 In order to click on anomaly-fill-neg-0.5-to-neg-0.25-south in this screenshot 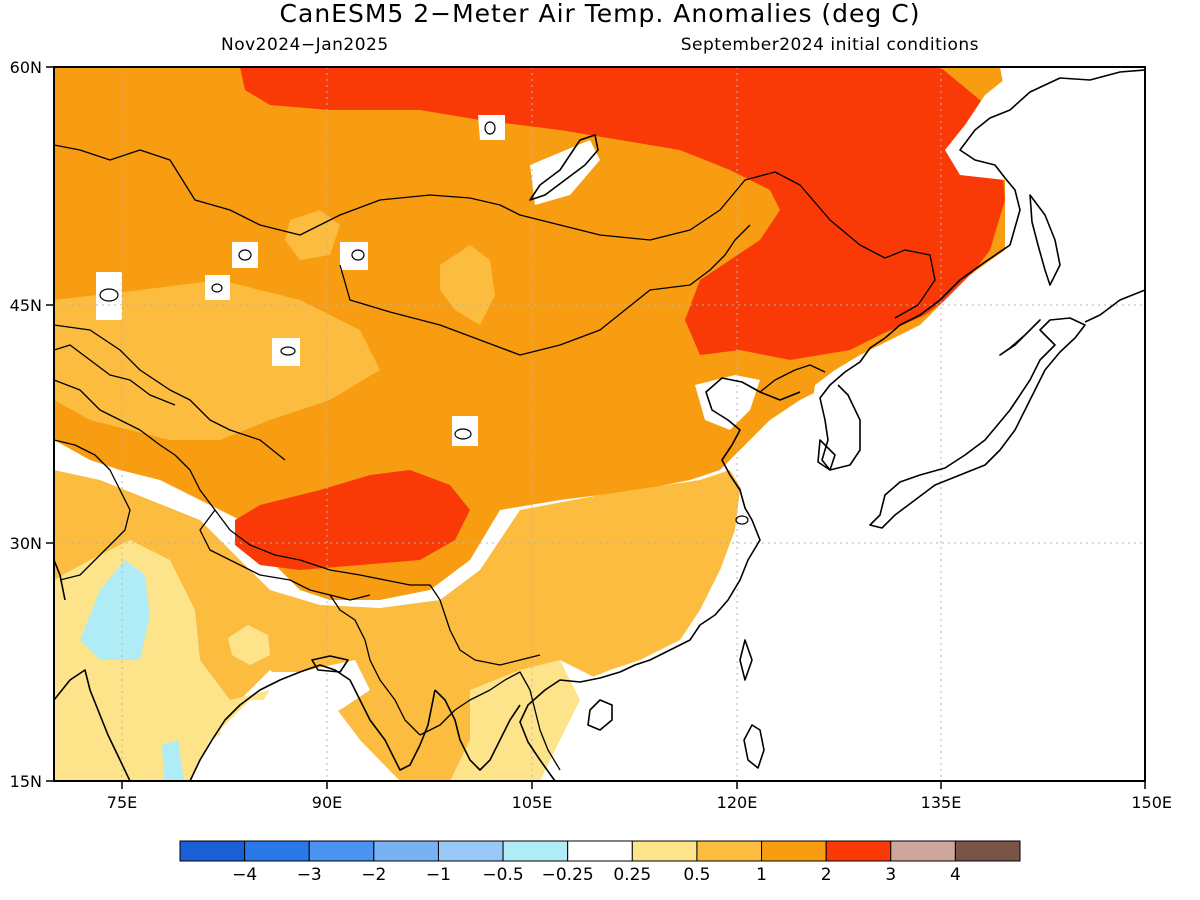, I will do `click(173, 760)`.